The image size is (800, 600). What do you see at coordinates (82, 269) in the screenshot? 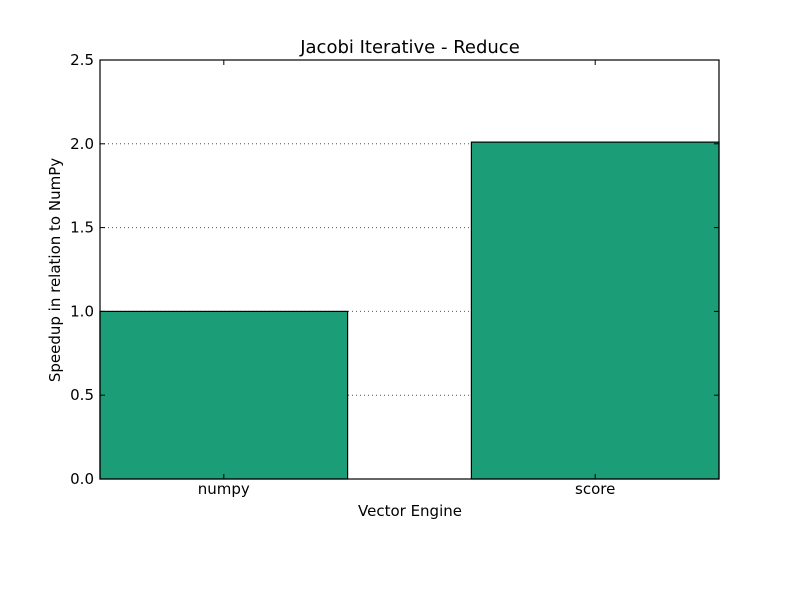
I see `y-tick-labels: 0.0 0.5 1.0 1.5 2.0 2.5` at bounding box center [82, 269].